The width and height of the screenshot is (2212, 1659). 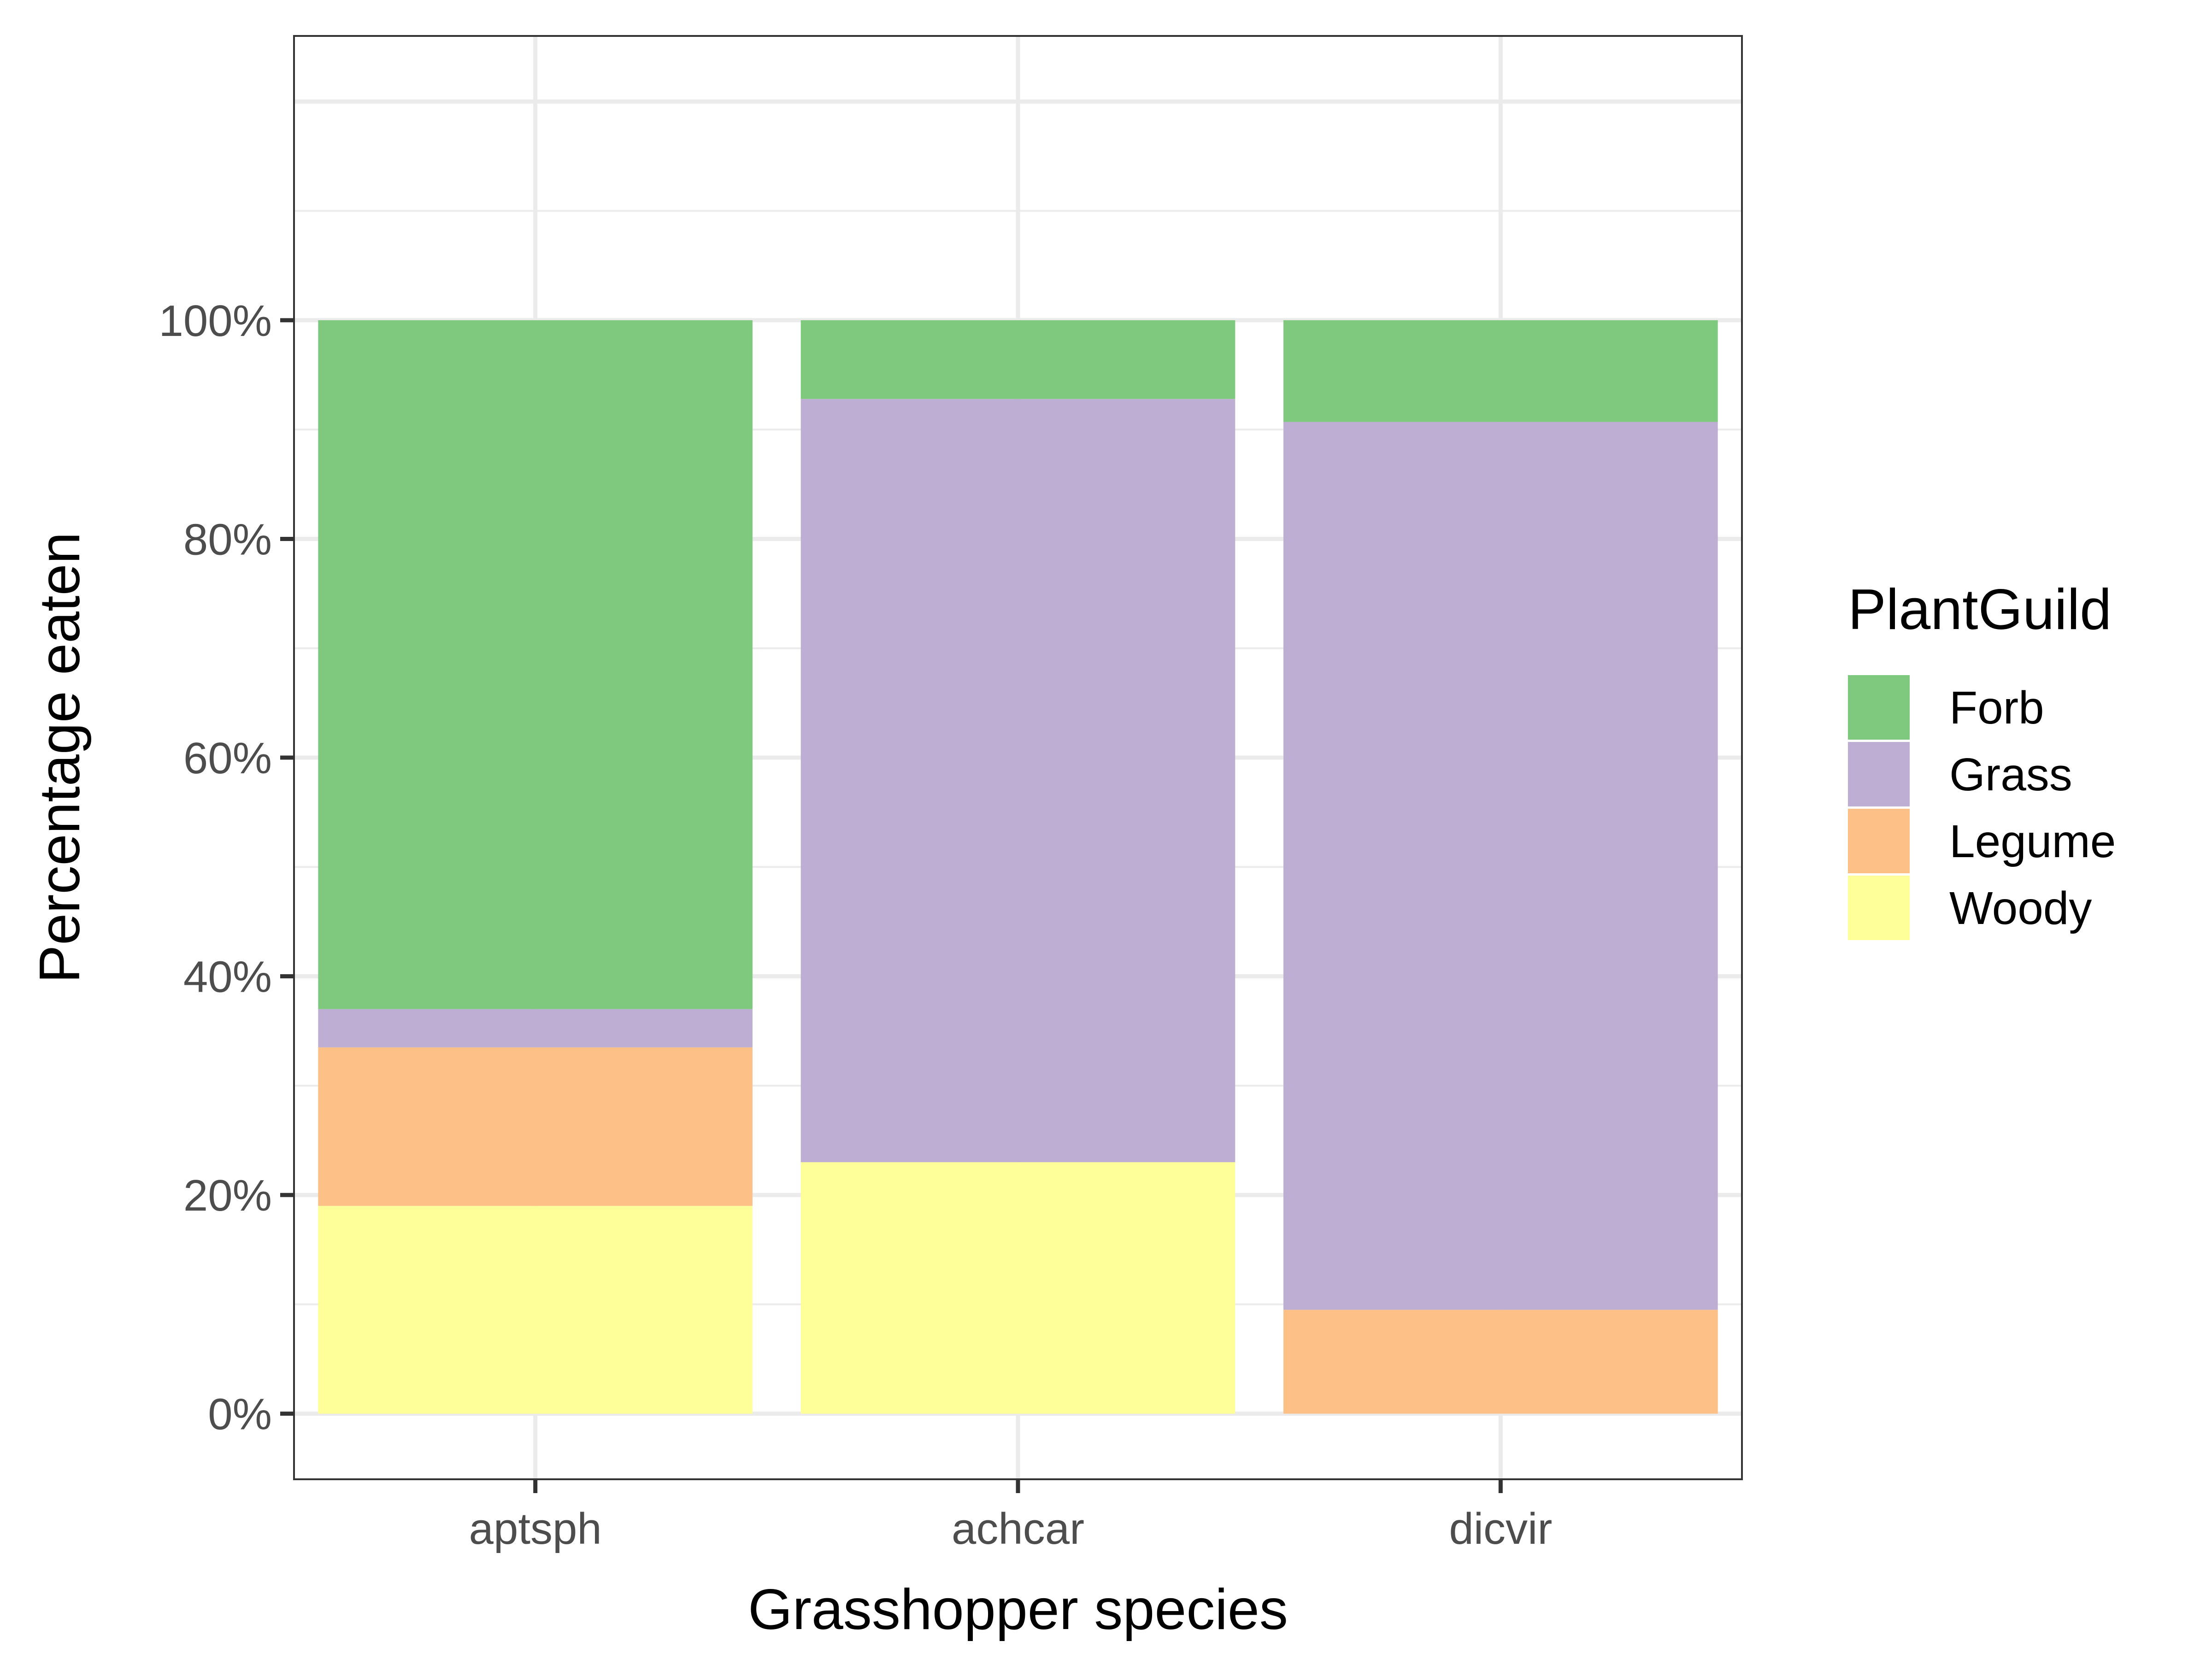 I want to click on x-axis: aptsph achcar dicvir, so click(x=1010, y=1516).